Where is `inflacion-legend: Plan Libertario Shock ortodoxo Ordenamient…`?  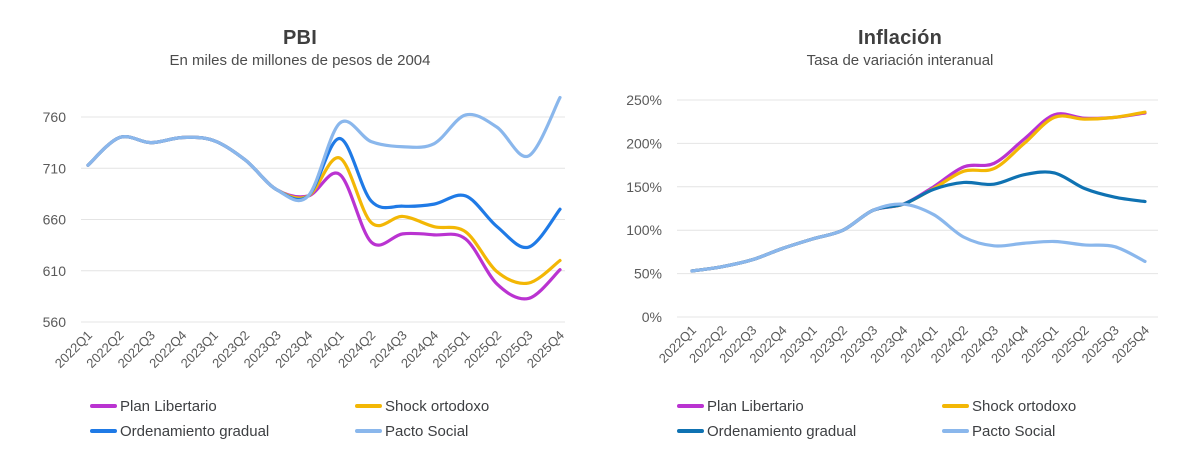 inflacion-legend: Plan Libertario Shock ortodoxo Ordenamient… is located at coordinates (876, 418).